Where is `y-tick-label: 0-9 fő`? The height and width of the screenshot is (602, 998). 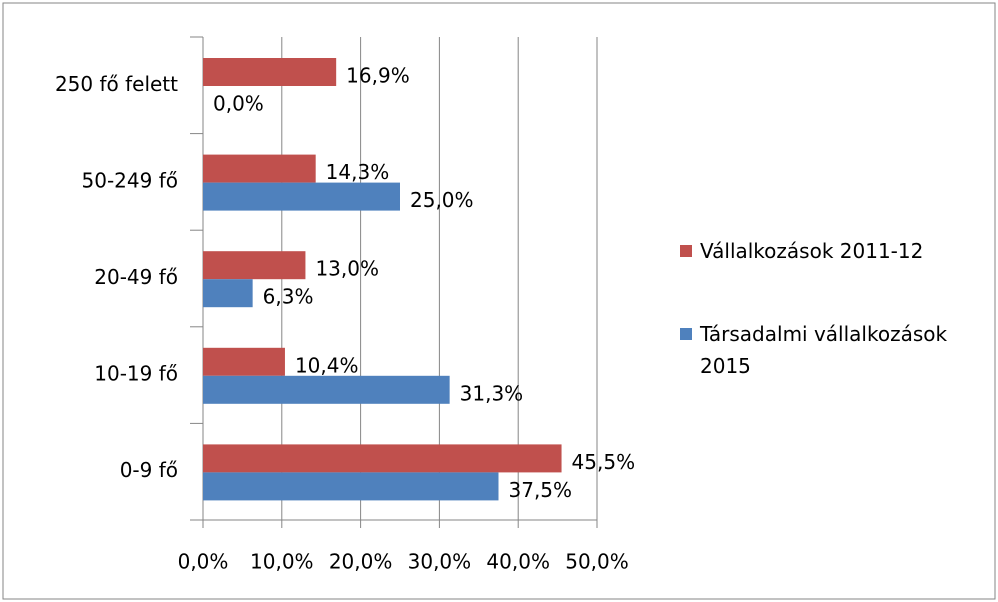 y-tick-label: 0-9 fő is located at coordinates (149, 470).